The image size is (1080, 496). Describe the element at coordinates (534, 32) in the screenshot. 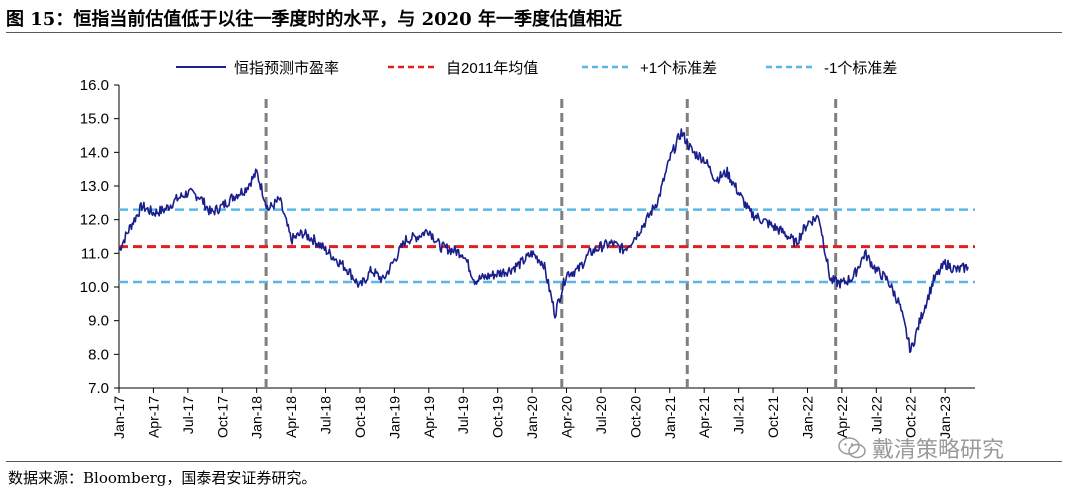

I see `title-rule` at that location.